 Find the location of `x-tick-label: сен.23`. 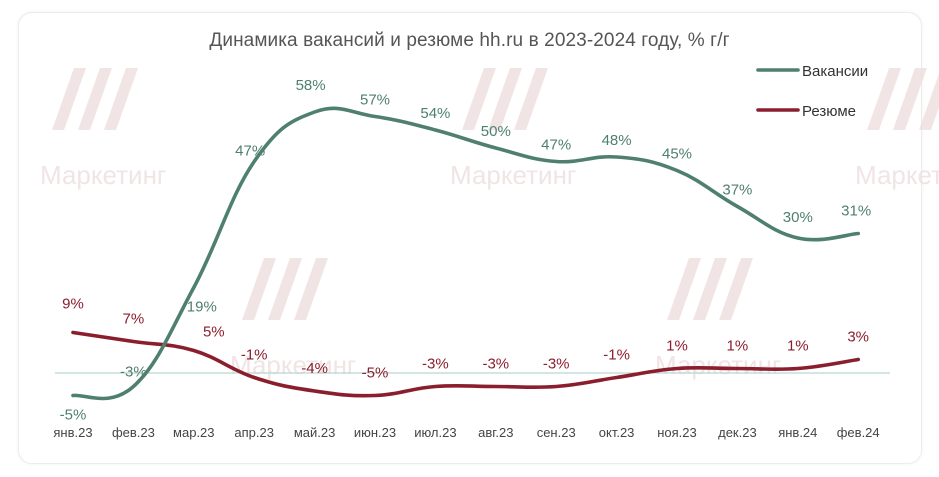

x-tick-label: сен.23 is located at coordinates (556, 432).